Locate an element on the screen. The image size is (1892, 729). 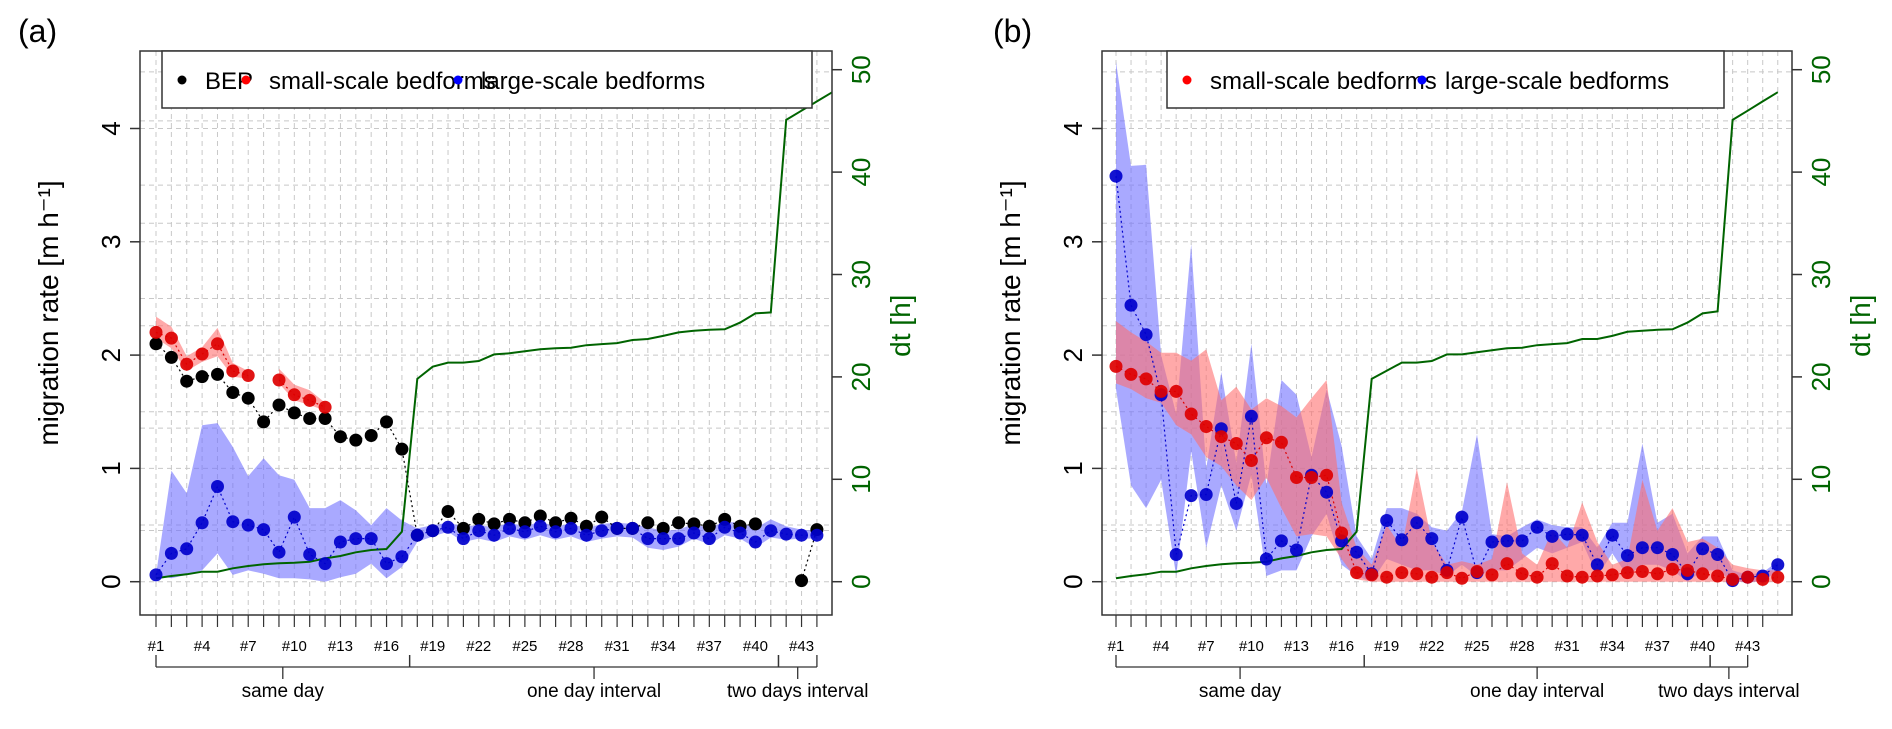
connector-bep is located at coordinates (486, 462).